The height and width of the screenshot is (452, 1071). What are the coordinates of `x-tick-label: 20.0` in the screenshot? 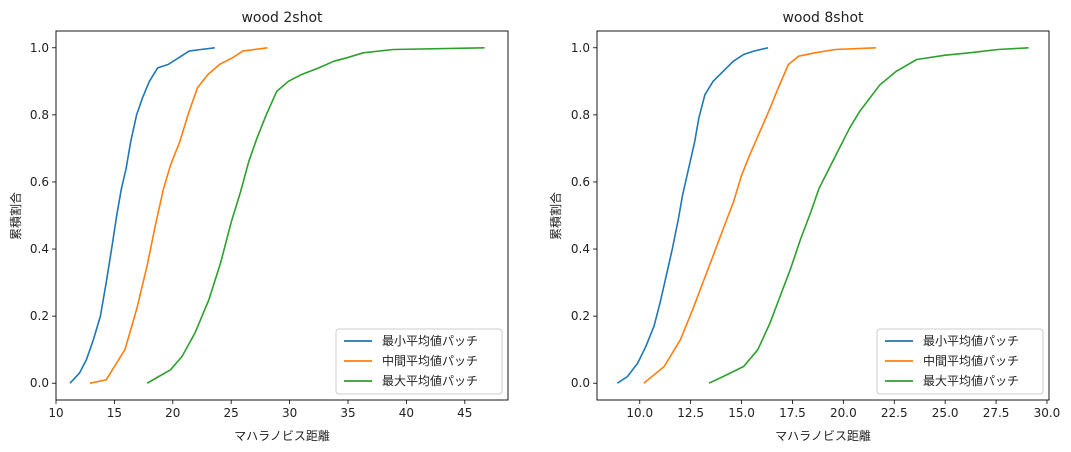 It's located at (843, 413).